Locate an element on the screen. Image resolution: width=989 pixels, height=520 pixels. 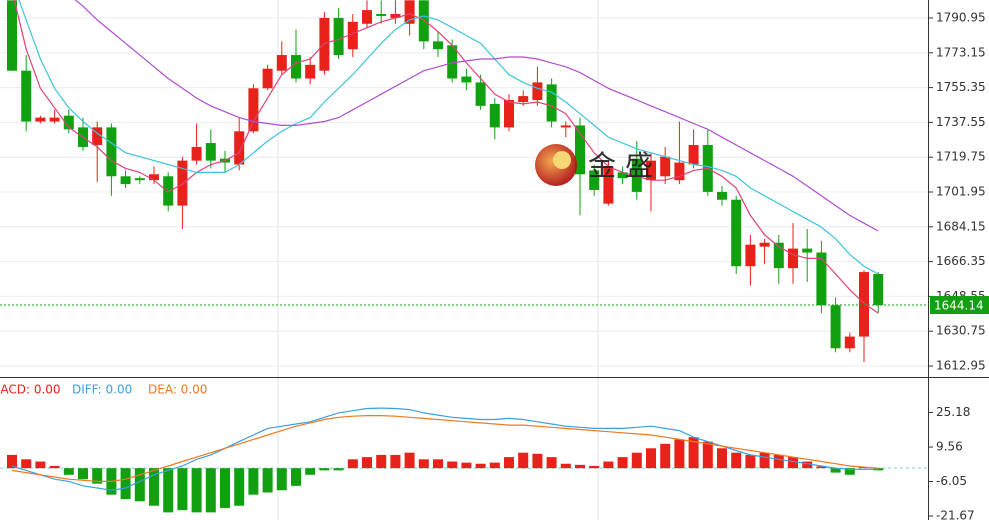
y-tick-label: 1612.95 is located at coordinates (961, 365).